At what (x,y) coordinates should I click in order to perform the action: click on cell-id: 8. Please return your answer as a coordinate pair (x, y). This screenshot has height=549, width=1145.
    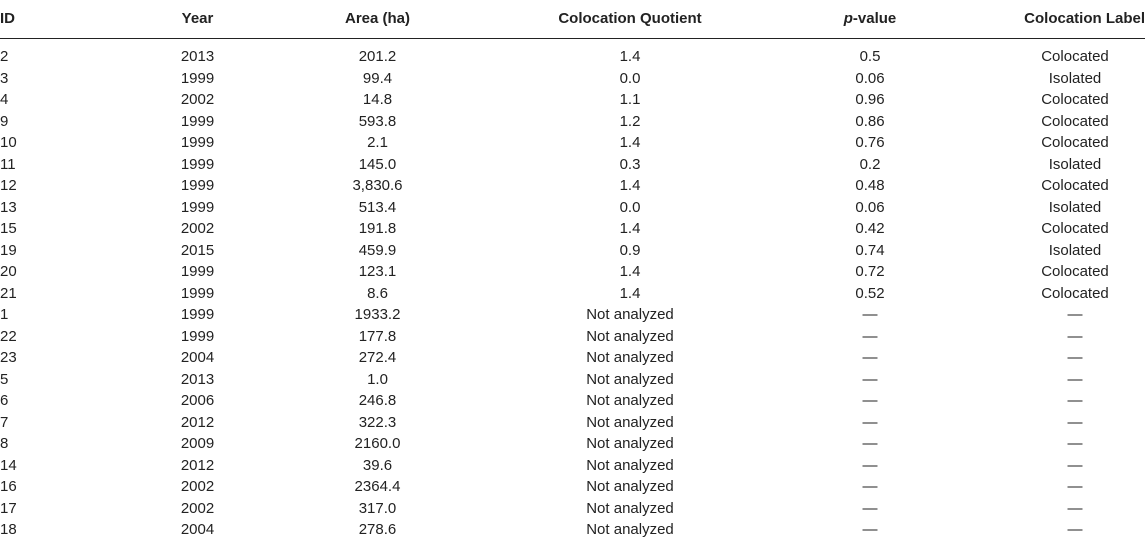
    Looking at the image, I should click on (4, 443).